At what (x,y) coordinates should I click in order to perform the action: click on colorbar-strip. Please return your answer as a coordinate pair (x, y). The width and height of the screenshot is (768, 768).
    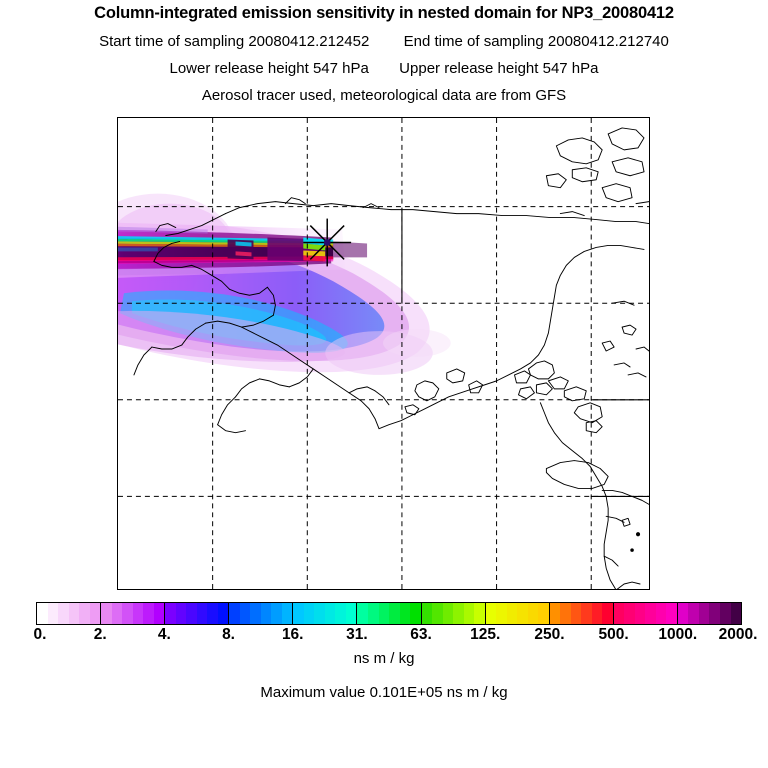
    Looking at the image, I should click on (389, 613).